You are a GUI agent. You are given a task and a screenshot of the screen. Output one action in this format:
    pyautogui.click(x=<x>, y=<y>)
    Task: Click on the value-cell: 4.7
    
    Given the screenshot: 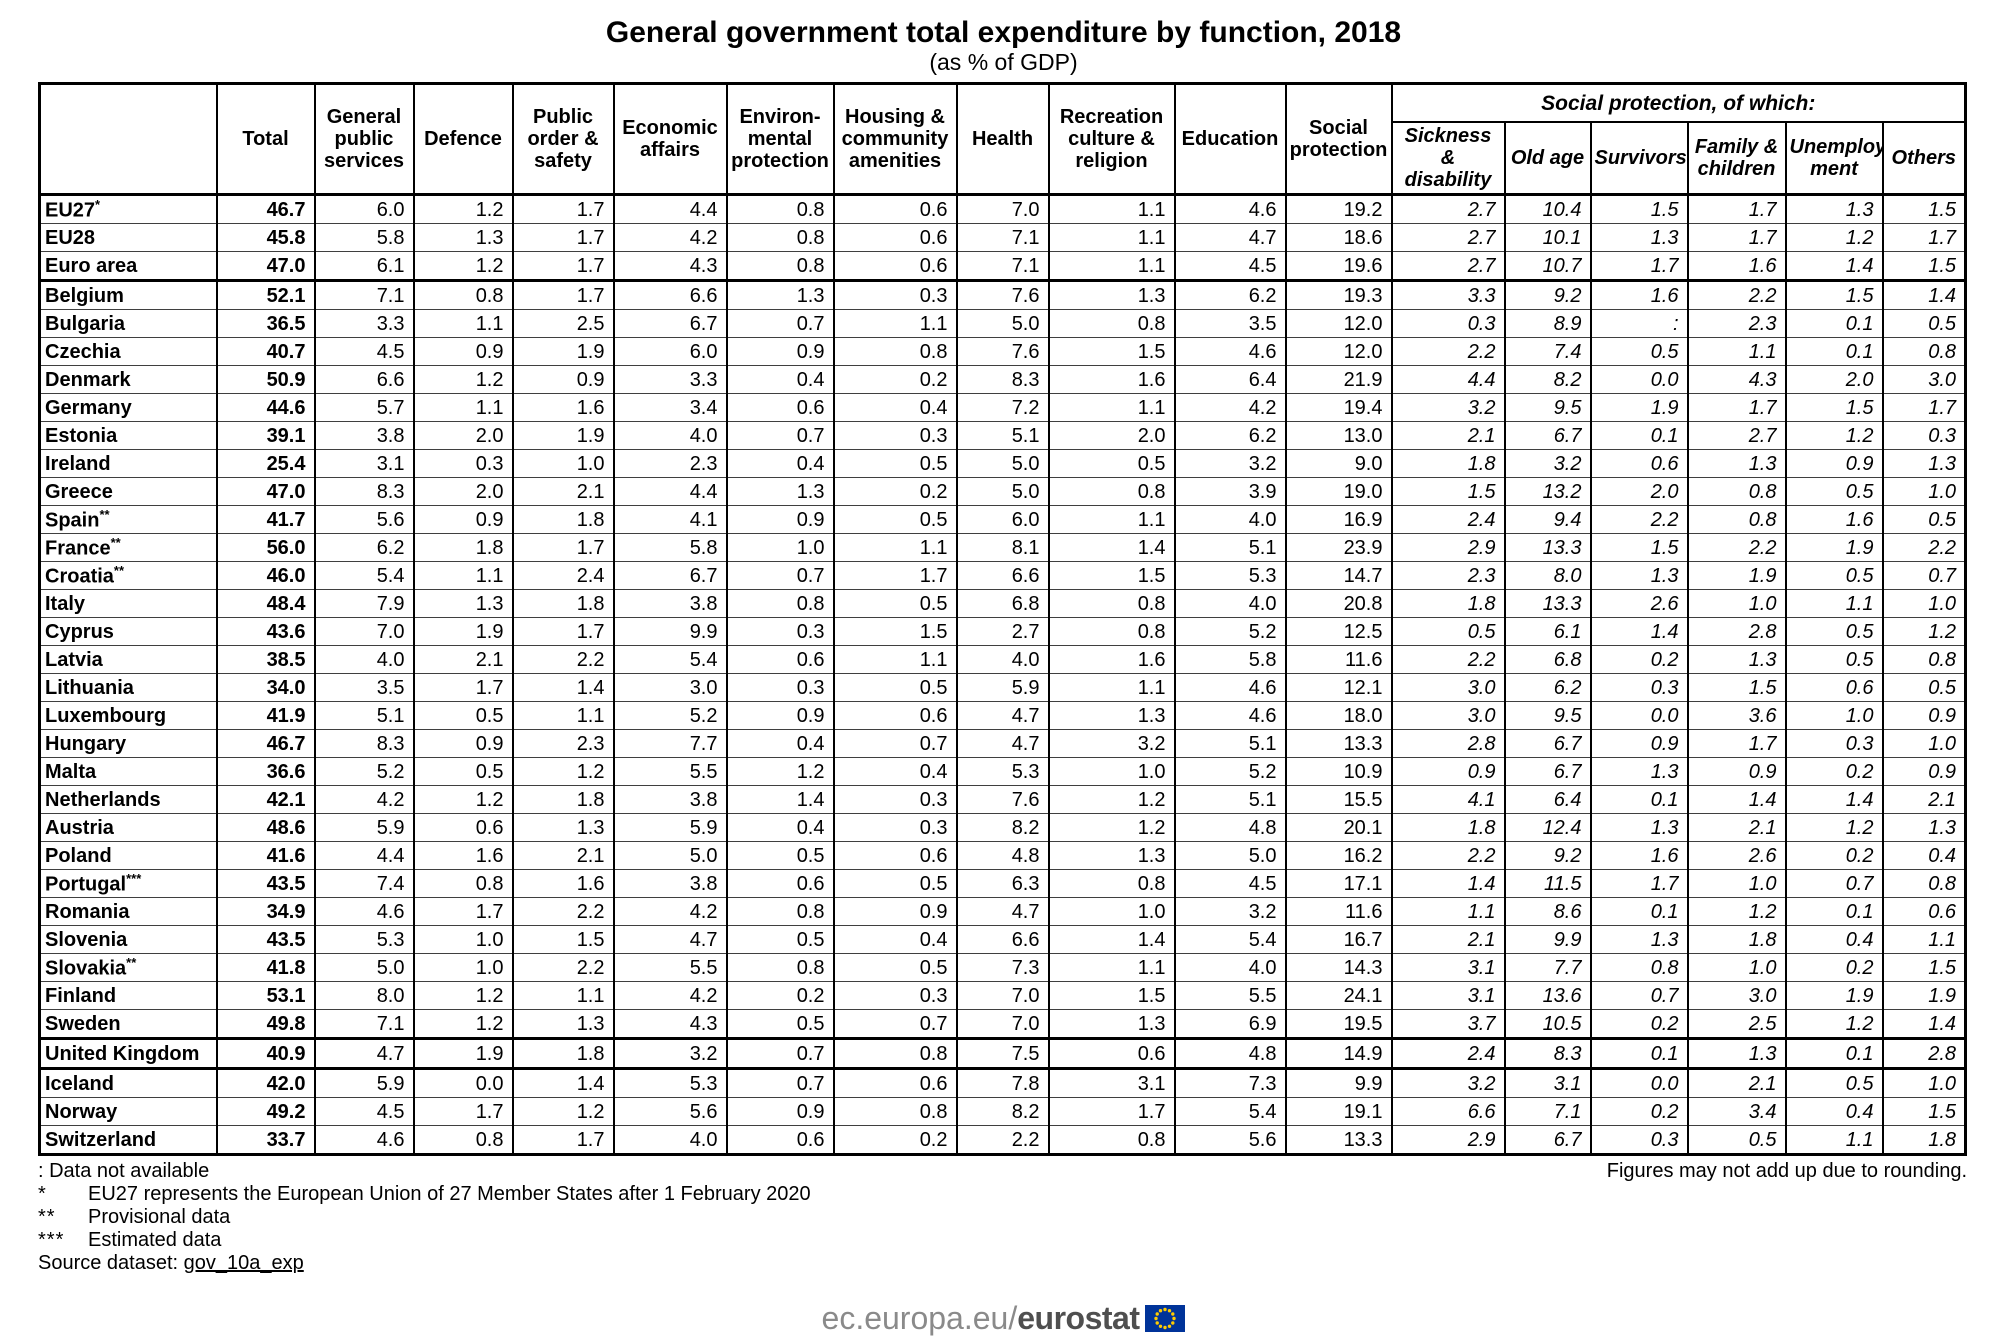 What is the action you would take?
    pyautogui.click(x=1002, y=715)
    